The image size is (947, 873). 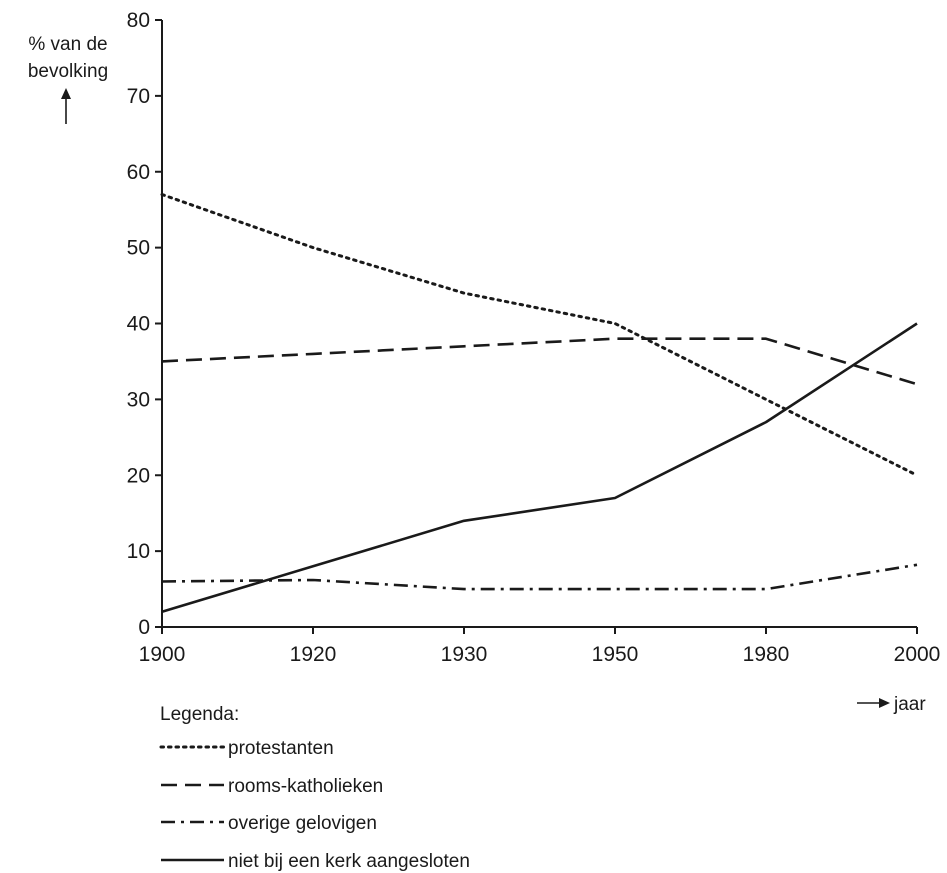 I want to click on x-tick-label: 1950, so click(x=615, y=654).